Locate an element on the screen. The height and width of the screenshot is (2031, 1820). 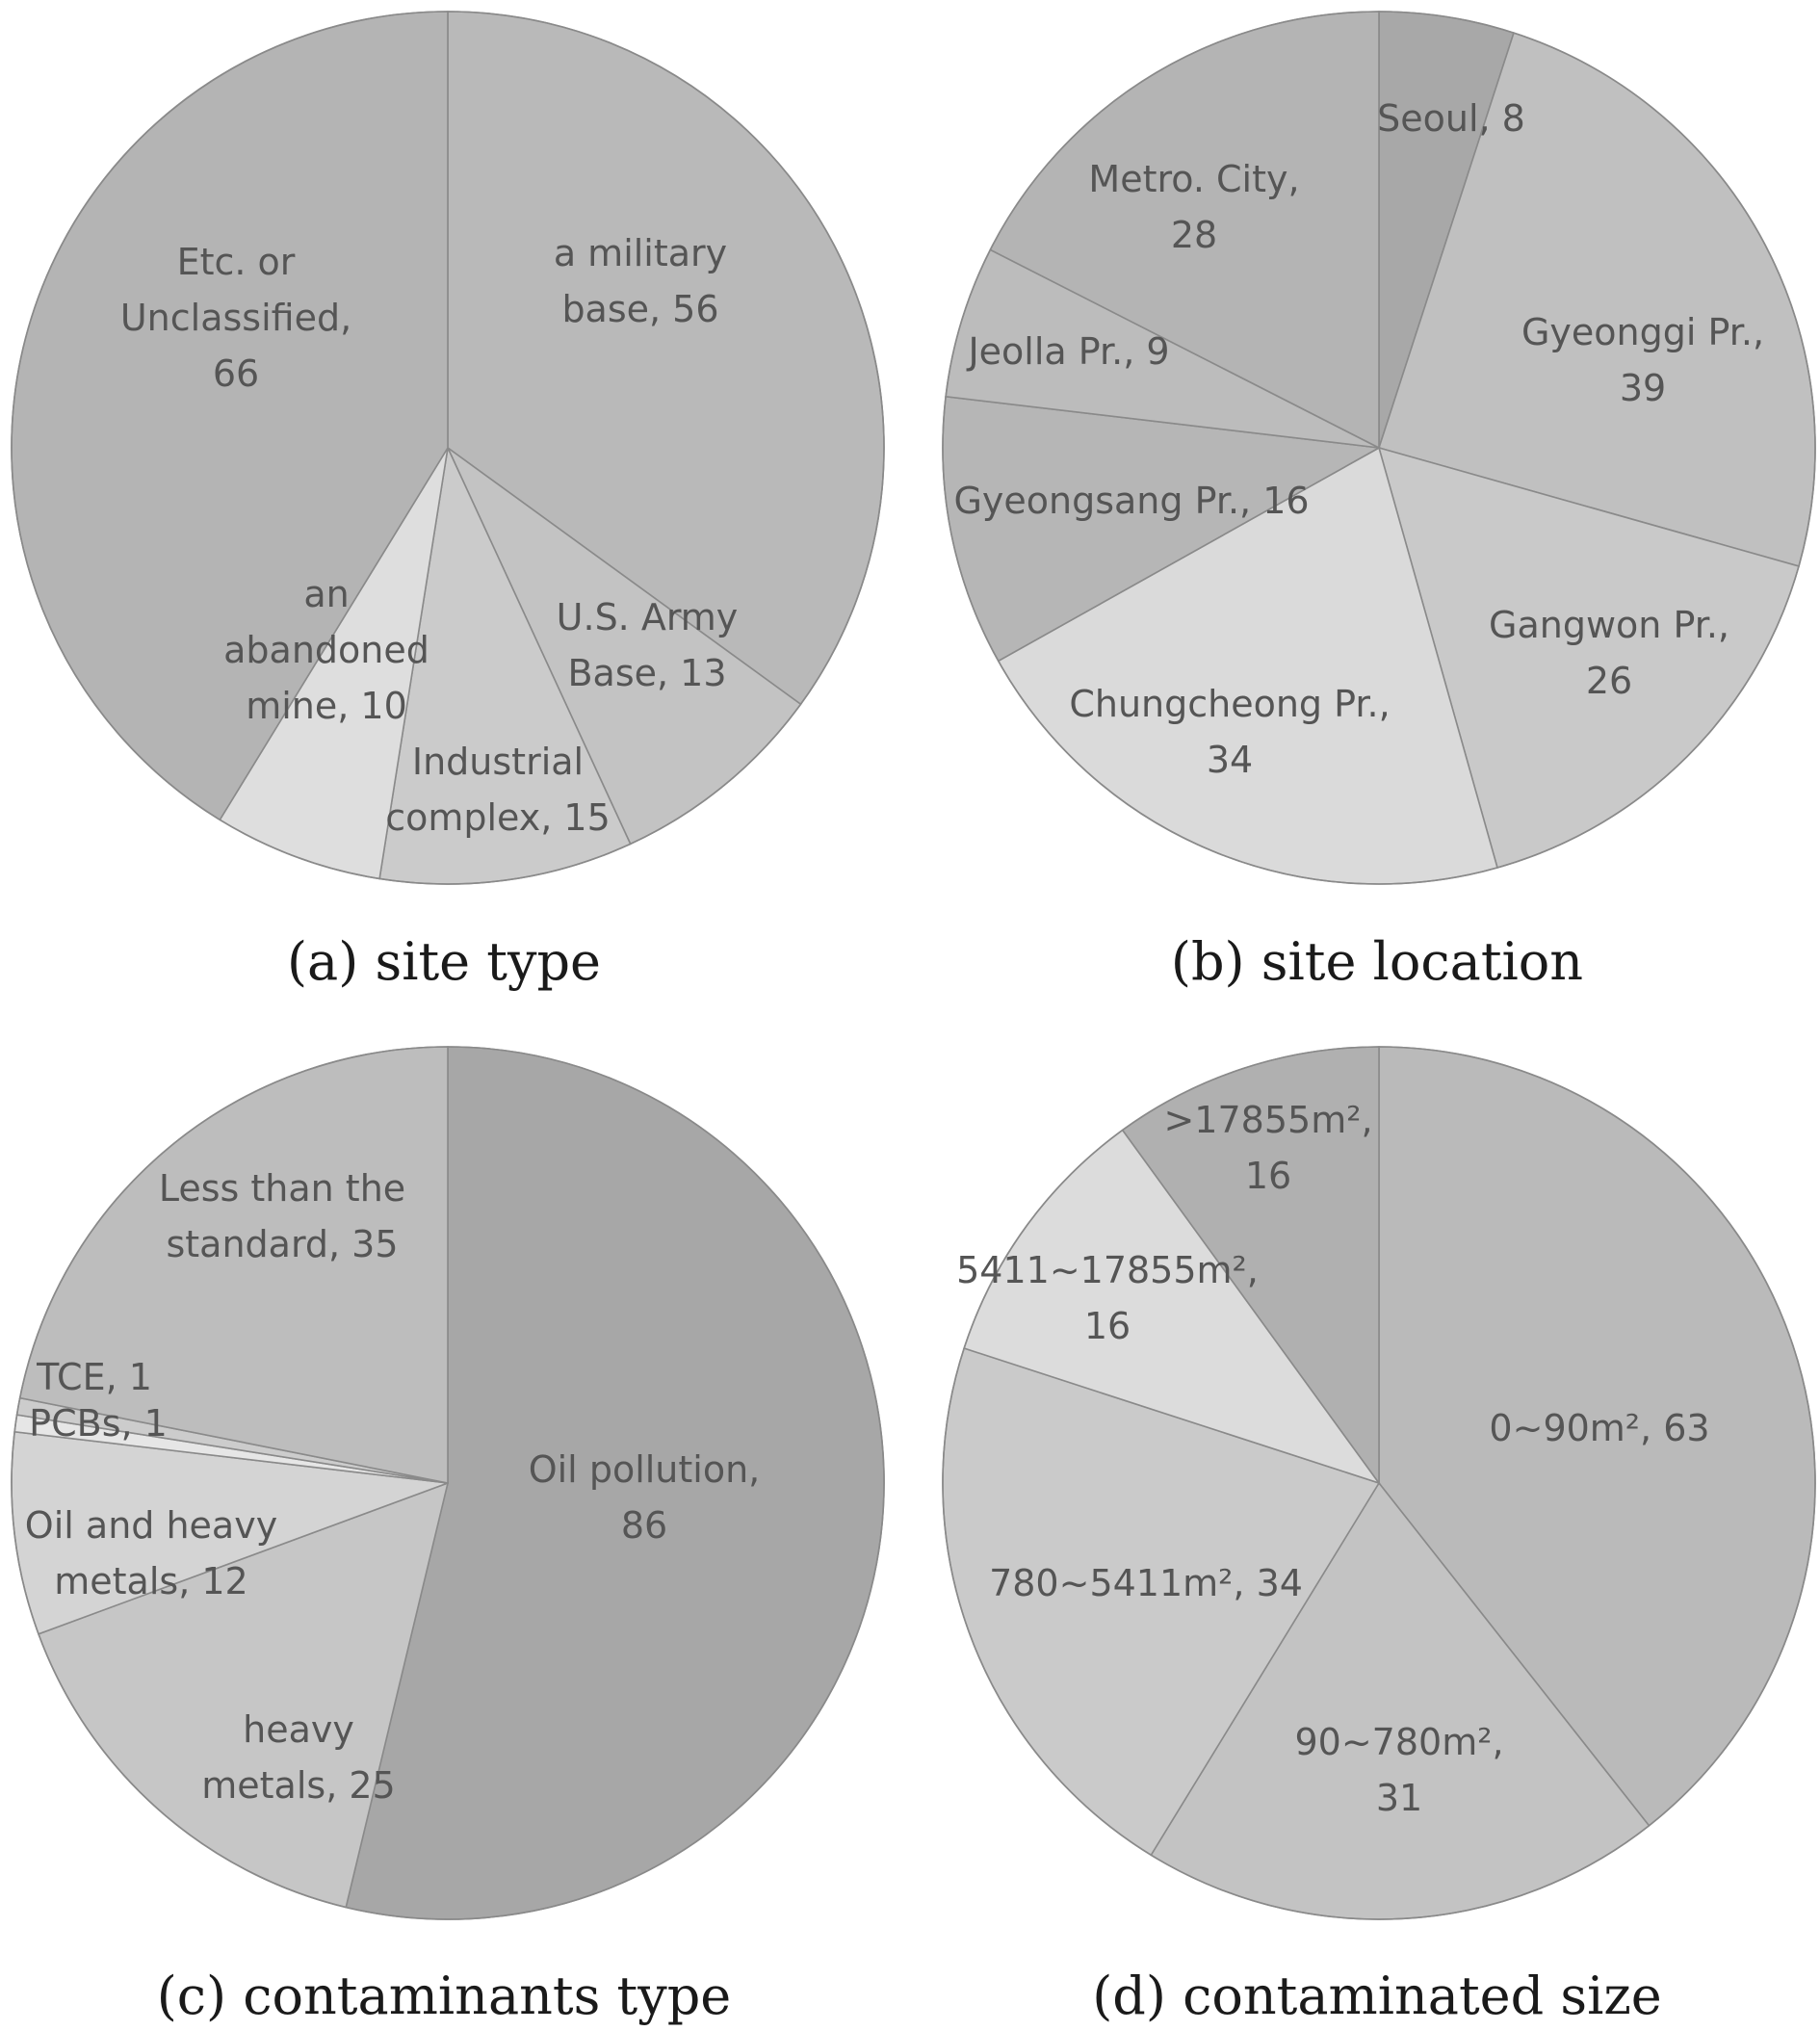
slice-label-line: mine, 10 is located at coordinates (326, 706).